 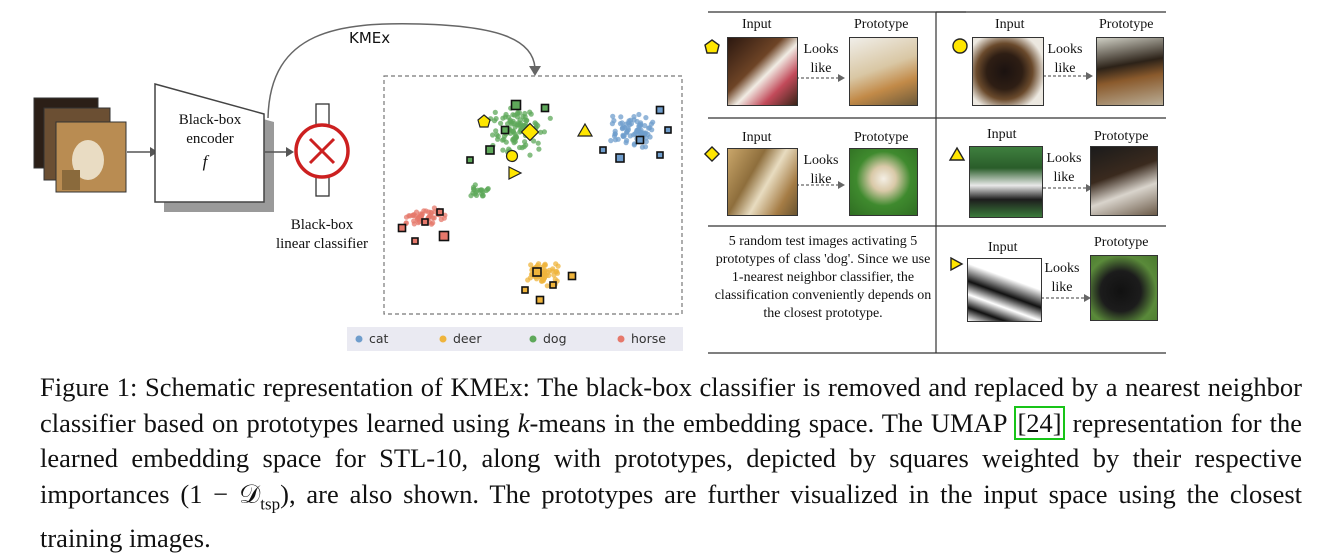 I want to click on prototype-label-5: Prototype, so click(x=1121, y=242).